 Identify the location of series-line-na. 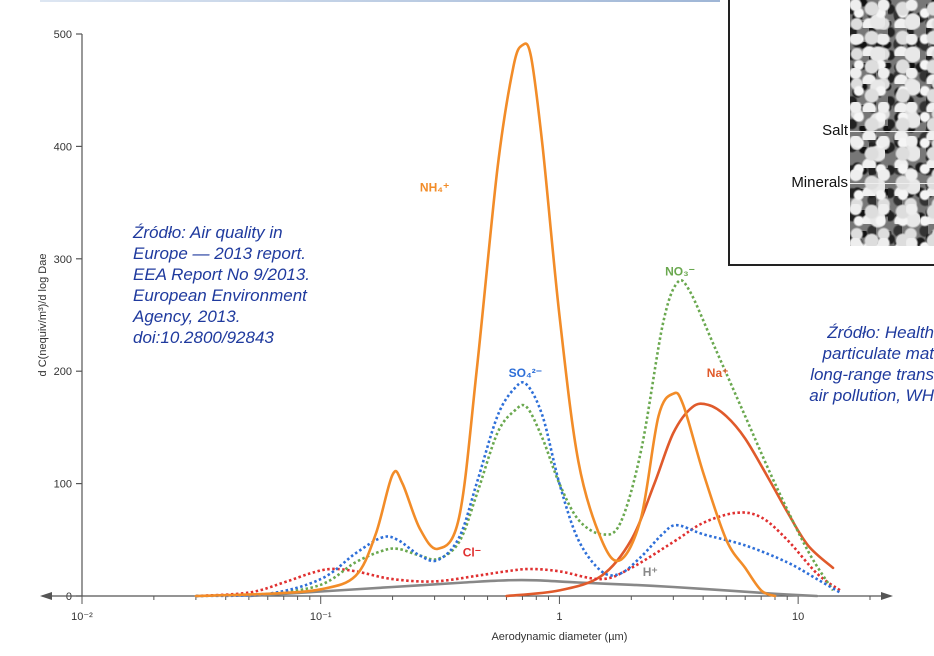
(670, 500).